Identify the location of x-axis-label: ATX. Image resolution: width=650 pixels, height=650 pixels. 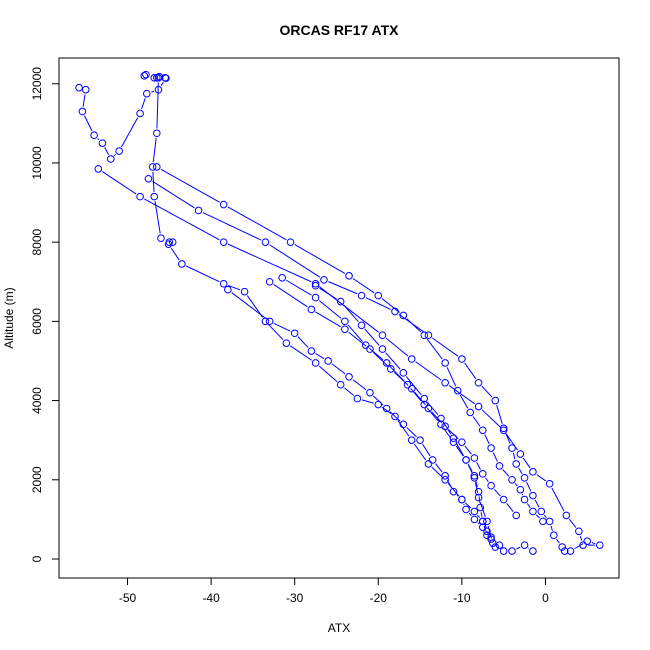
(339, 628).